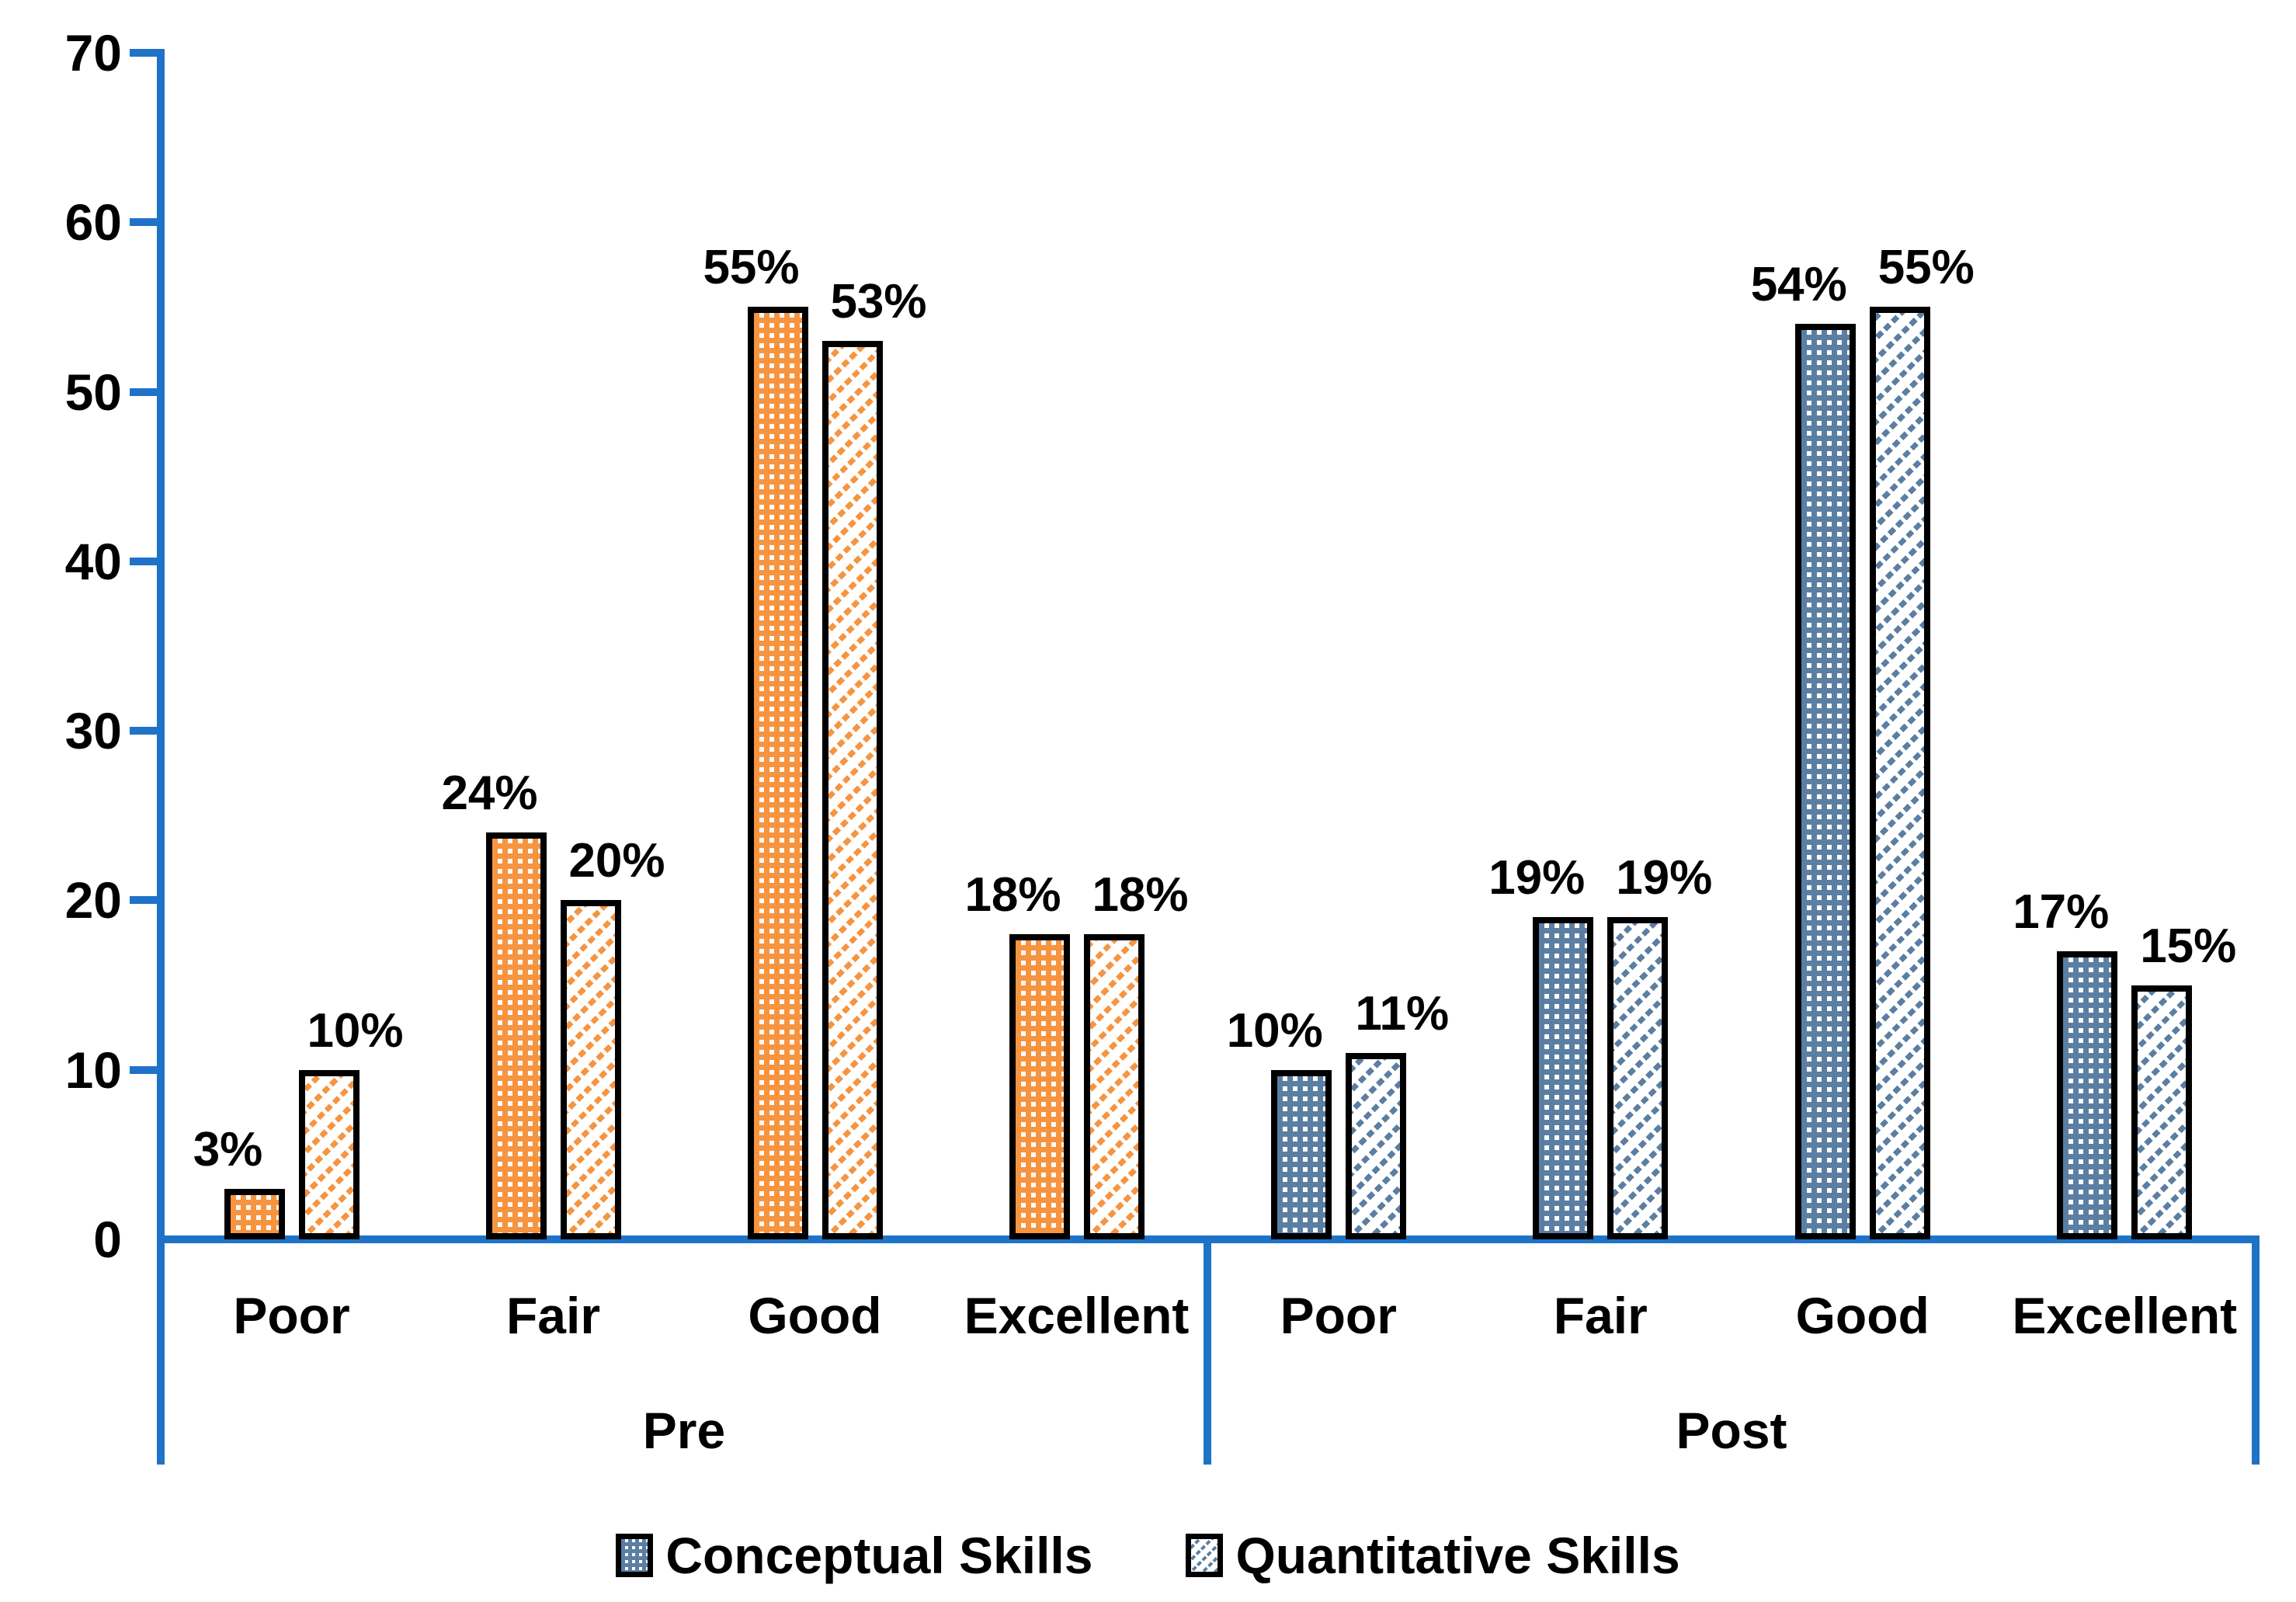 The image size is (2296, 1602). I want to click on bar-pre-fair-quantitative, so click(590, 1069).